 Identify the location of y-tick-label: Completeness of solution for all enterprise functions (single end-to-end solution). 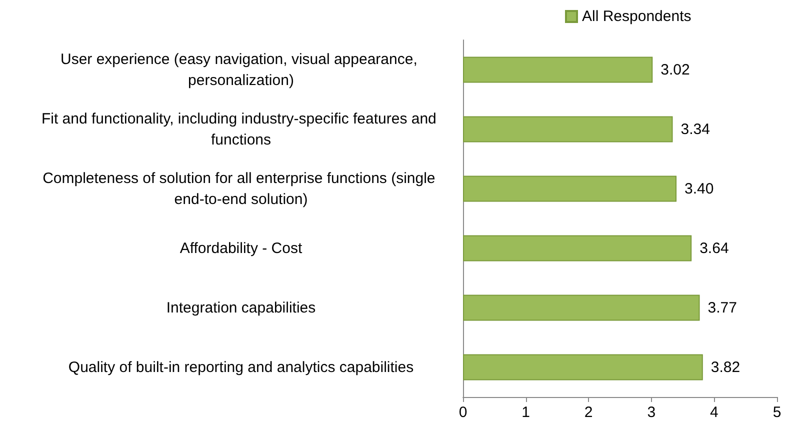
(241, 189).